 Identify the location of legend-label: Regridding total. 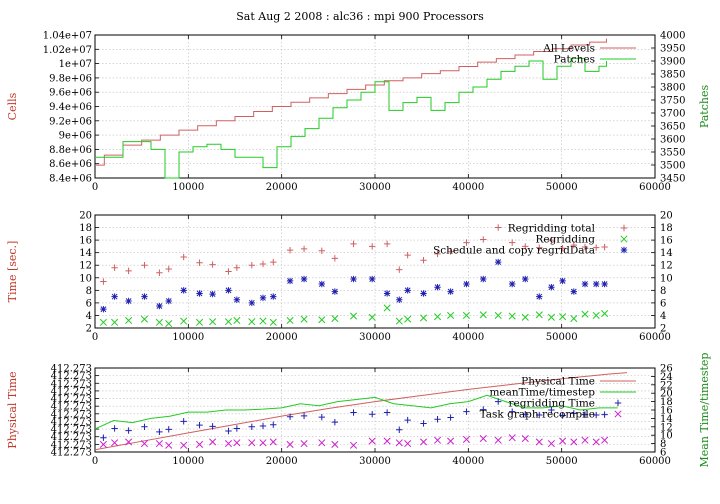
(552, 229).